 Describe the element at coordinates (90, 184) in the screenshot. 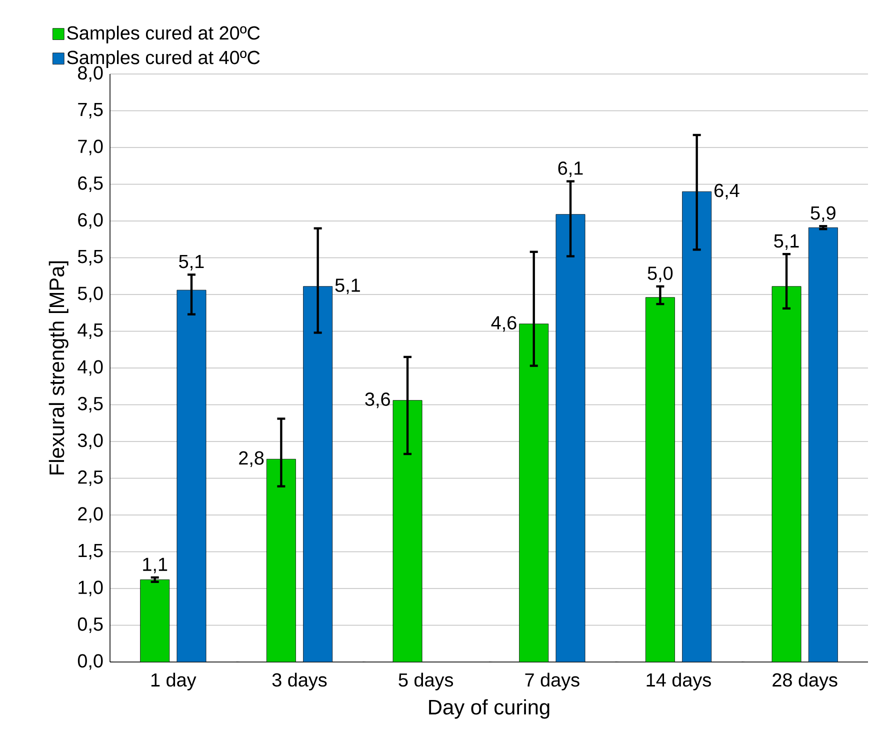

I see `y-tick-label: 6,5` at that location.